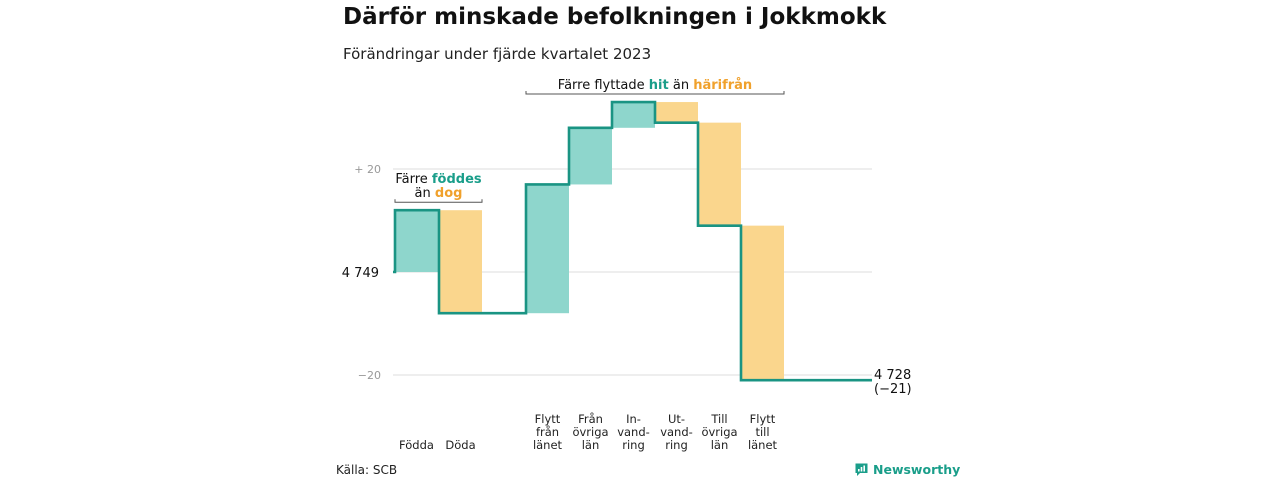 Image resolution: width=1280 pixels, height=480 pixels. I want to click on chart-title: Därför minskade befolkningen i Jokkmokk, so click(615, 17).